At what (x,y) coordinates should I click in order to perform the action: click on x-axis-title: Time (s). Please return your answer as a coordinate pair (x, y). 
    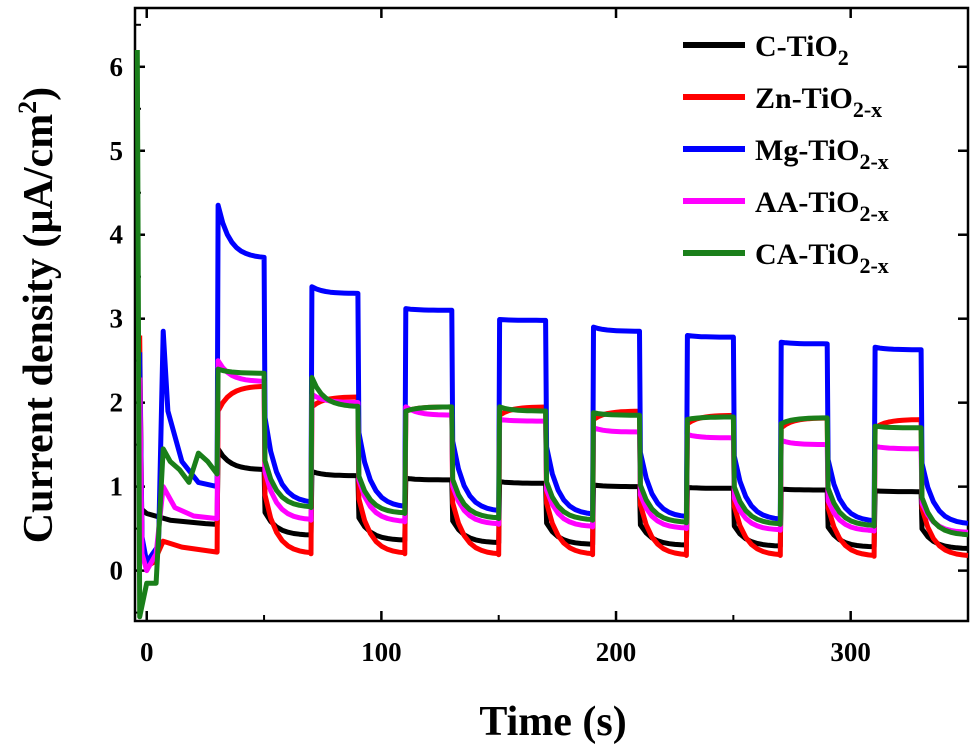
    Looking at the image, I should click on (552, 722).